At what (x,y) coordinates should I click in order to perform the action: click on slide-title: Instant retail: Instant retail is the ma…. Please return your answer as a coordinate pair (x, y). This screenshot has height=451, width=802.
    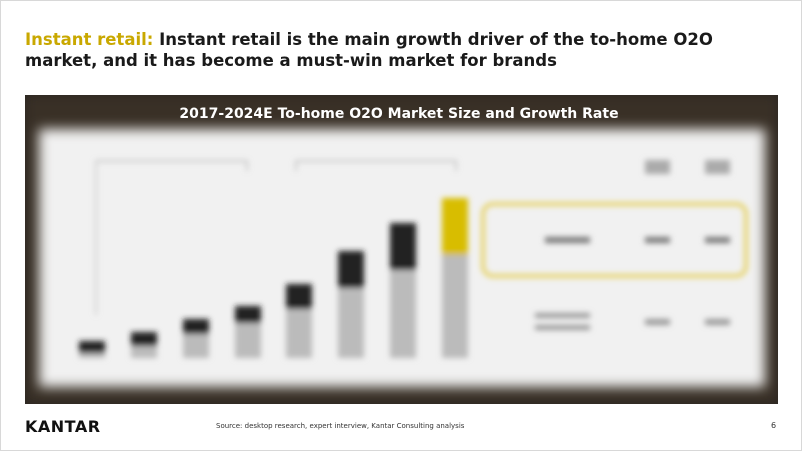
    Looking at the image, I should click on (405, 50).